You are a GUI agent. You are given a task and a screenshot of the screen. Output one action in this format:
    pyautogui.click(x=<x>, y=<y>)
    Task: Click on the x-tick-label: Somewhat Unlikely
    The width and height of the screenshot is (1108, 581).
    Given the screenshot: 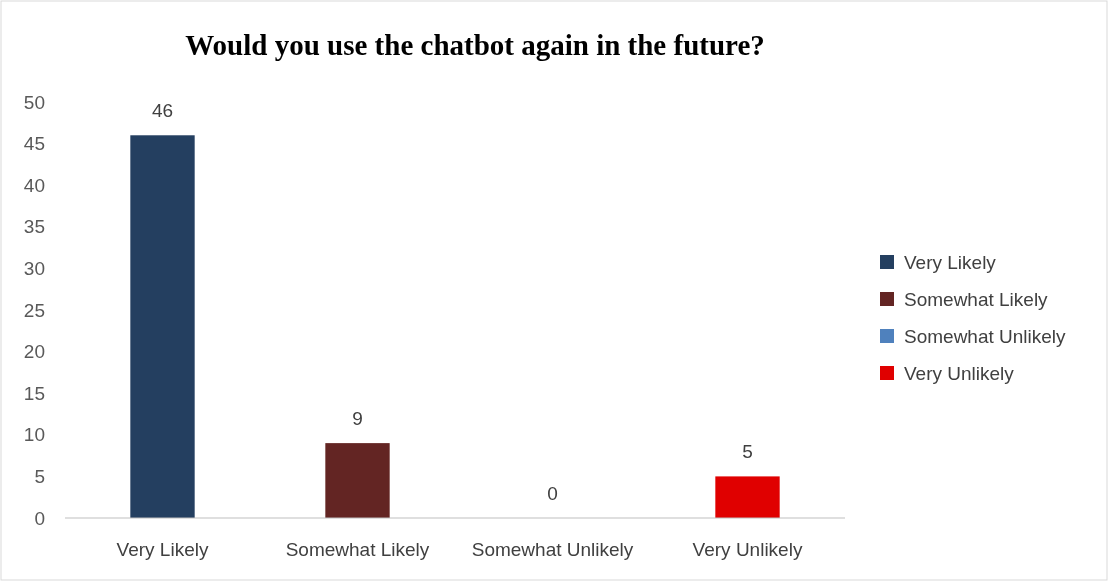 What is the action you would take?
    pyautogui.click(x=552, y=549)
    